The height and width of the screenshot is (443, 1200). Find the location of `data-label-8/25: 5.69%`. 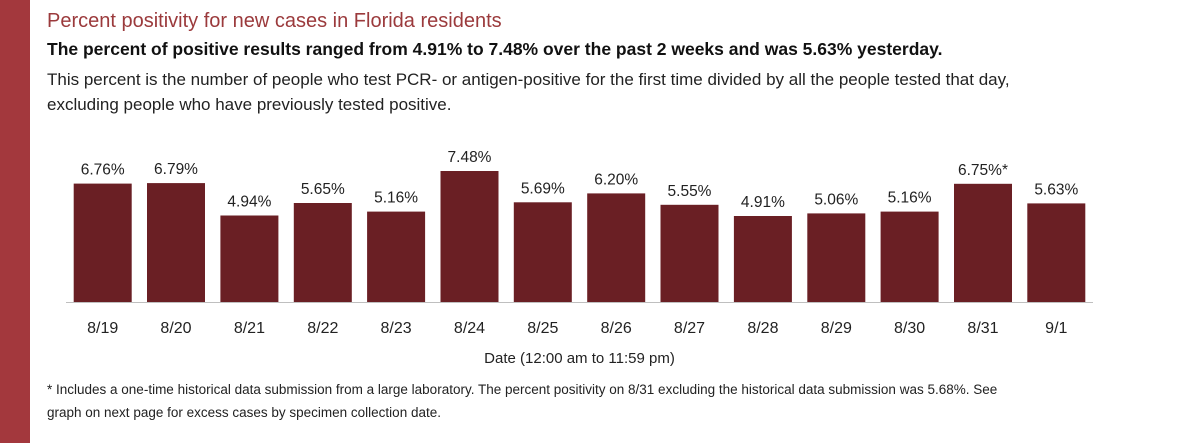

data-label-8/25: 5.69% is located at coordinates (543, 188).